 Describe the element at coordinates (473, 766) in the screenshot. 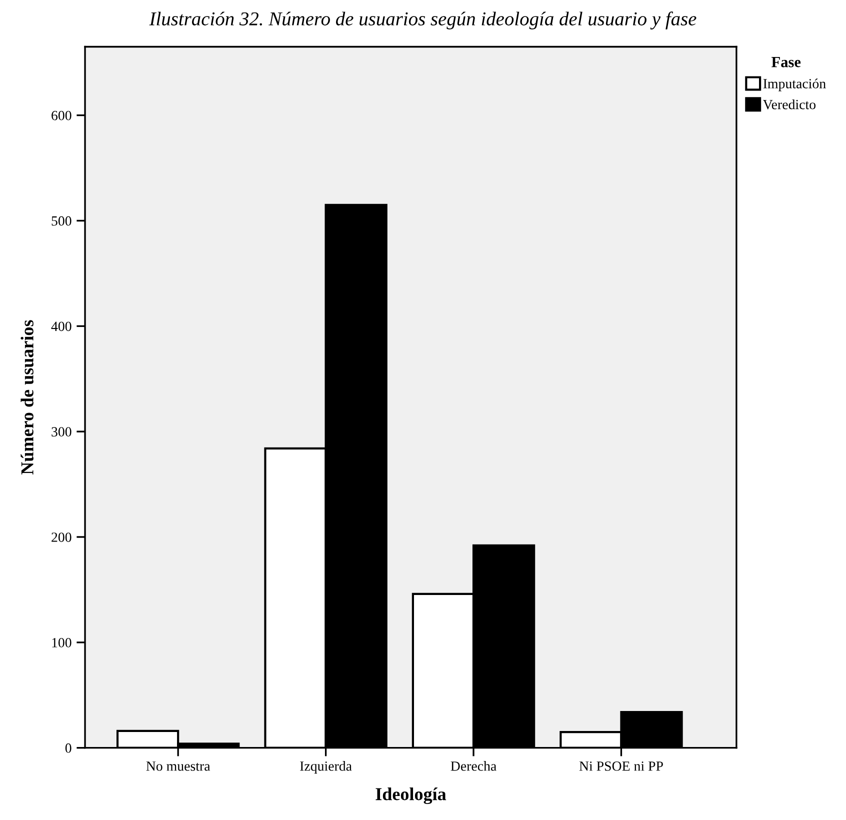

I see `x-tick-label: Derecha` at that location.